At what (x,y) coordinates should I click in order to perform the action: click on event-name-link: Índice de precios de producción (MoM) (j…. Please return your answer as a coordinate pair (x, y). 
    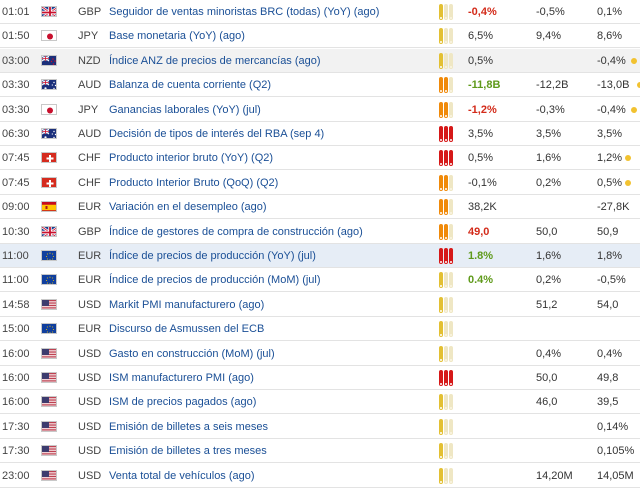
    Looking at the image, I should click on (215, 280).